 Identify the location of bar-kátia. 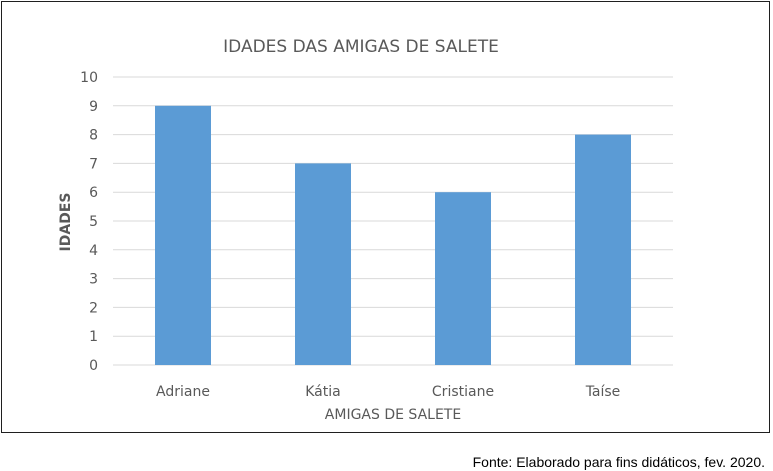
(323, 264).